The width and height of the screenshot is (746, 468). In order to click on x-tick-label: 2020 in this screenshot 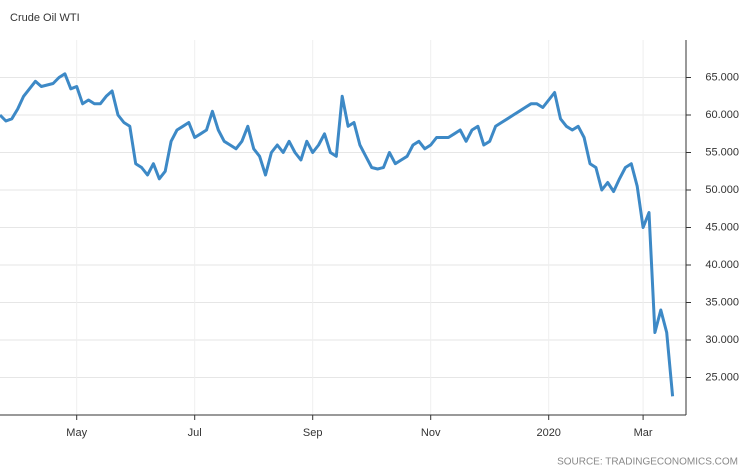, I will do `click(548, 433)`.